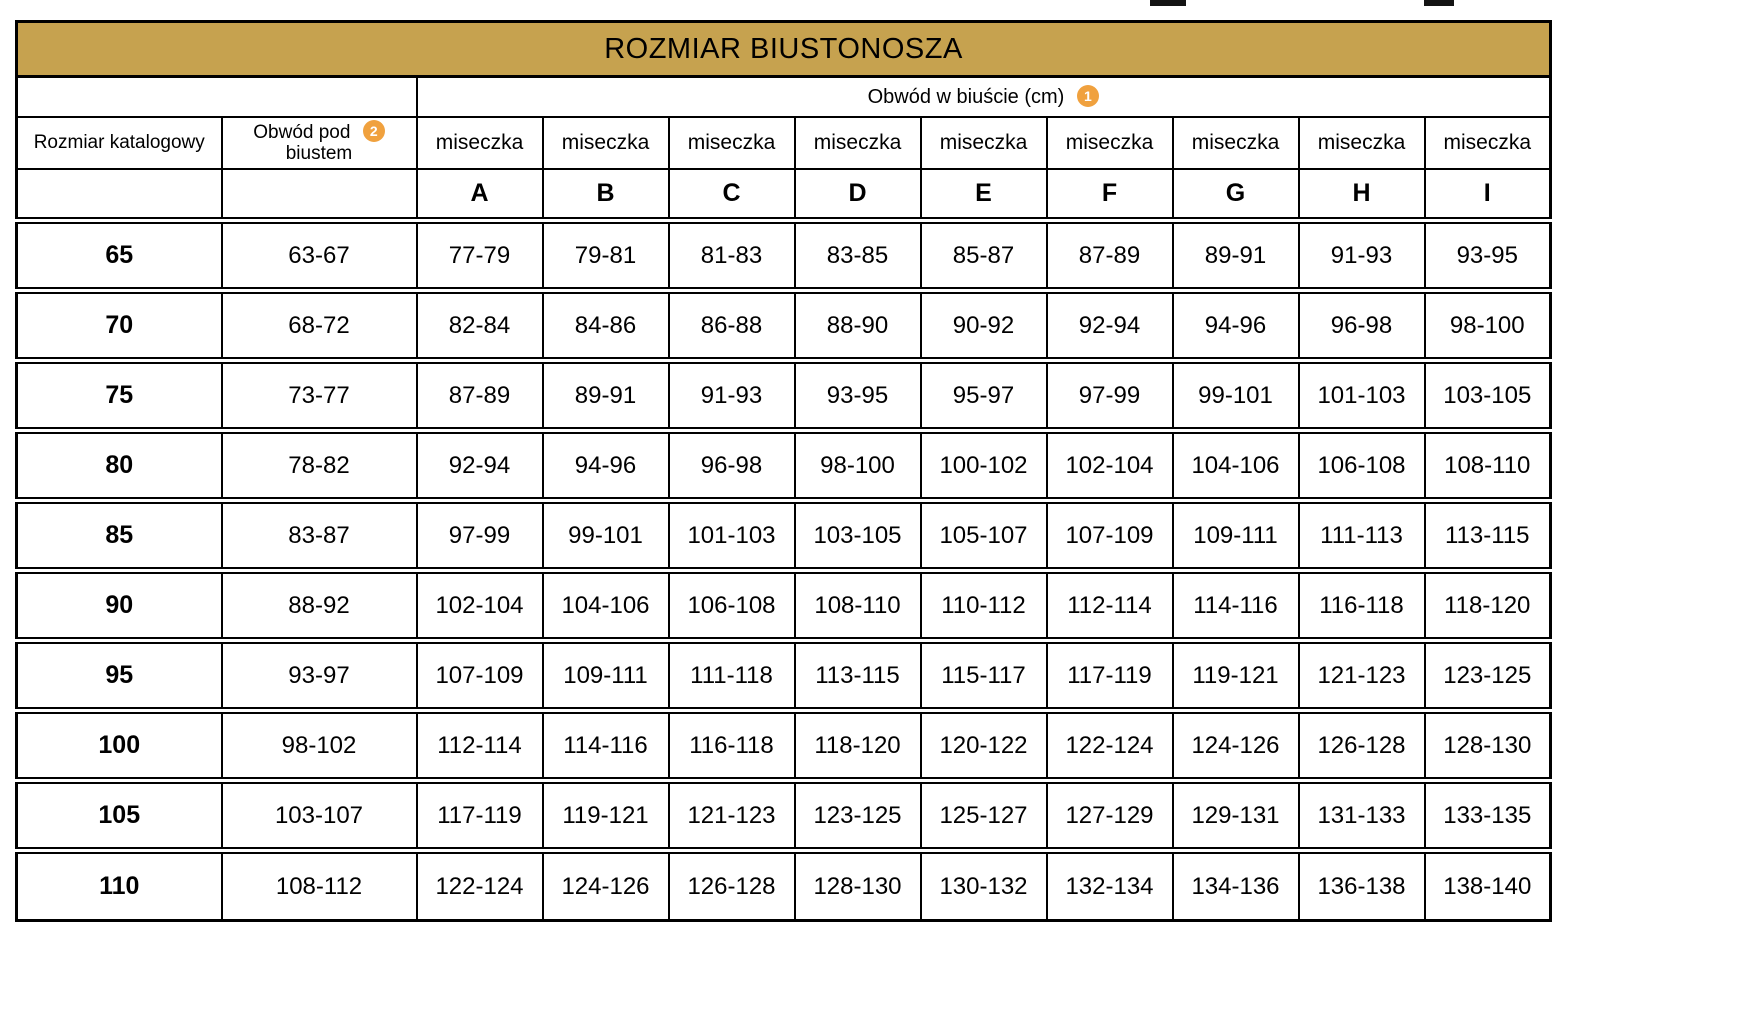  What do you see at coordinates (983, 254) in the screenshot?
I see `cup-range-cell: 85-87` at bounding box center [983, 254].